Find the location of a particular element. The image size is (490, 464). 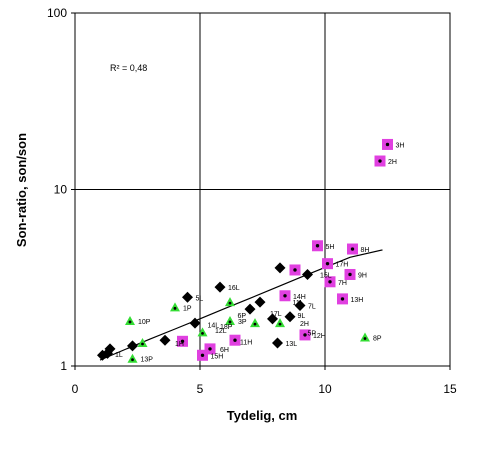

point-label: 8P is located at coordinates (377, 339).